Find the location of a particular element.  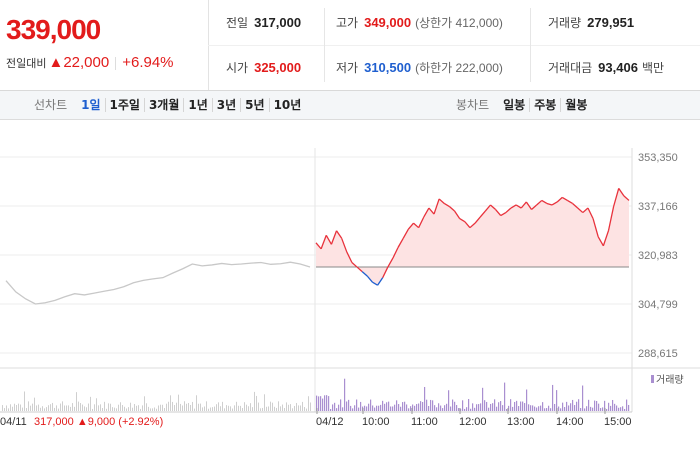

info-col-3: 거래량 279,951 거래대금 93,406 백만 is located at coordinates (623, 45).